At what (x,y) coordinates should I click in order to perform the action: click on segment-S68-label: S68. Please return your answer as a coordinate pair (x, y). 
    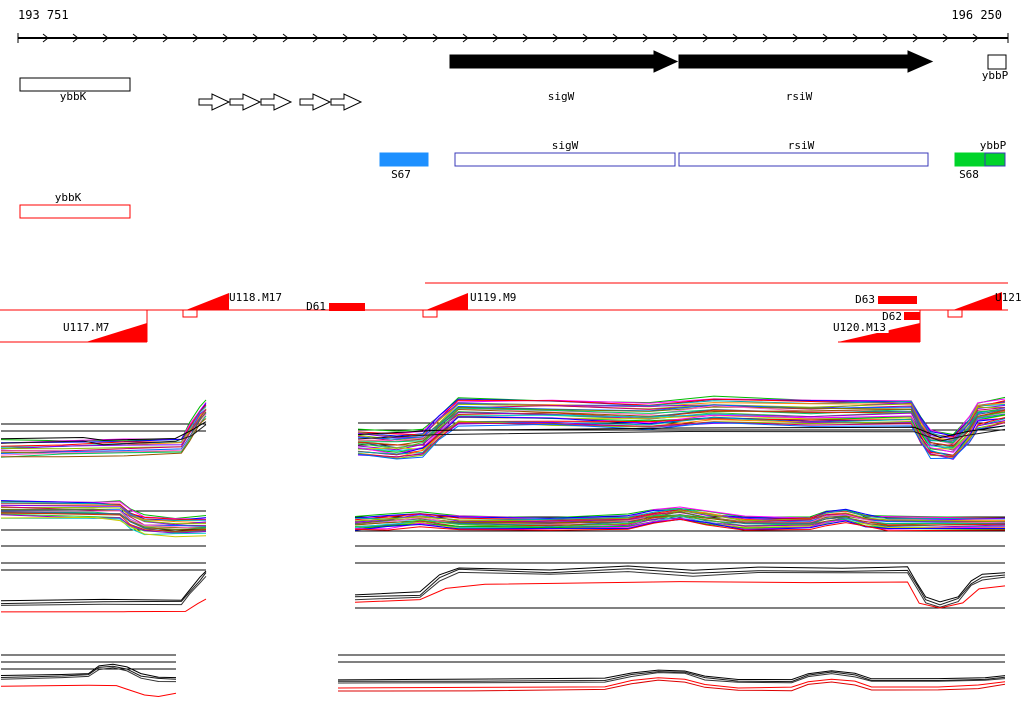
    Looking at the image, I should click on (969, 174).